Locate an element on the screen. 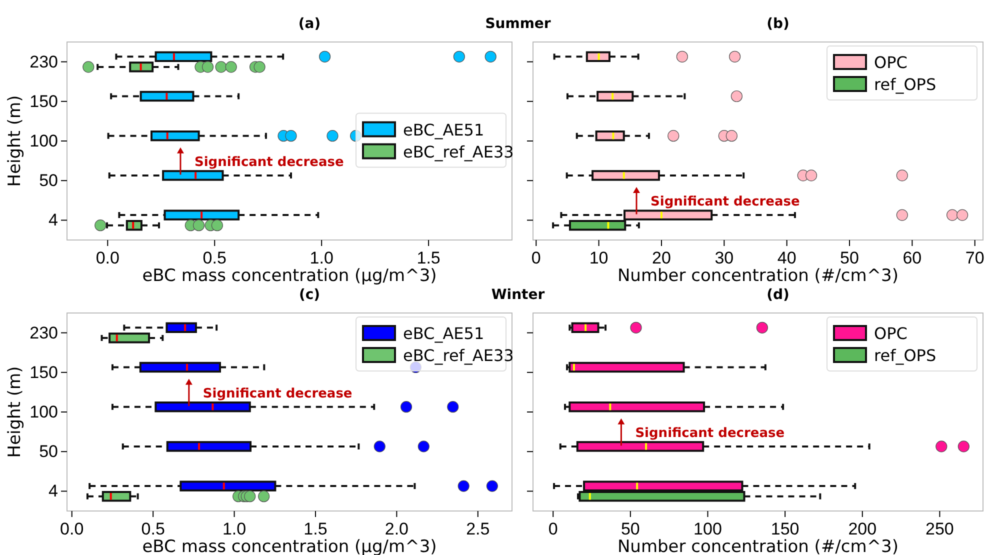 The width and height of the screenshot is (986, 555). chart-subtitle: Summer is located at coordinates (518, 24).